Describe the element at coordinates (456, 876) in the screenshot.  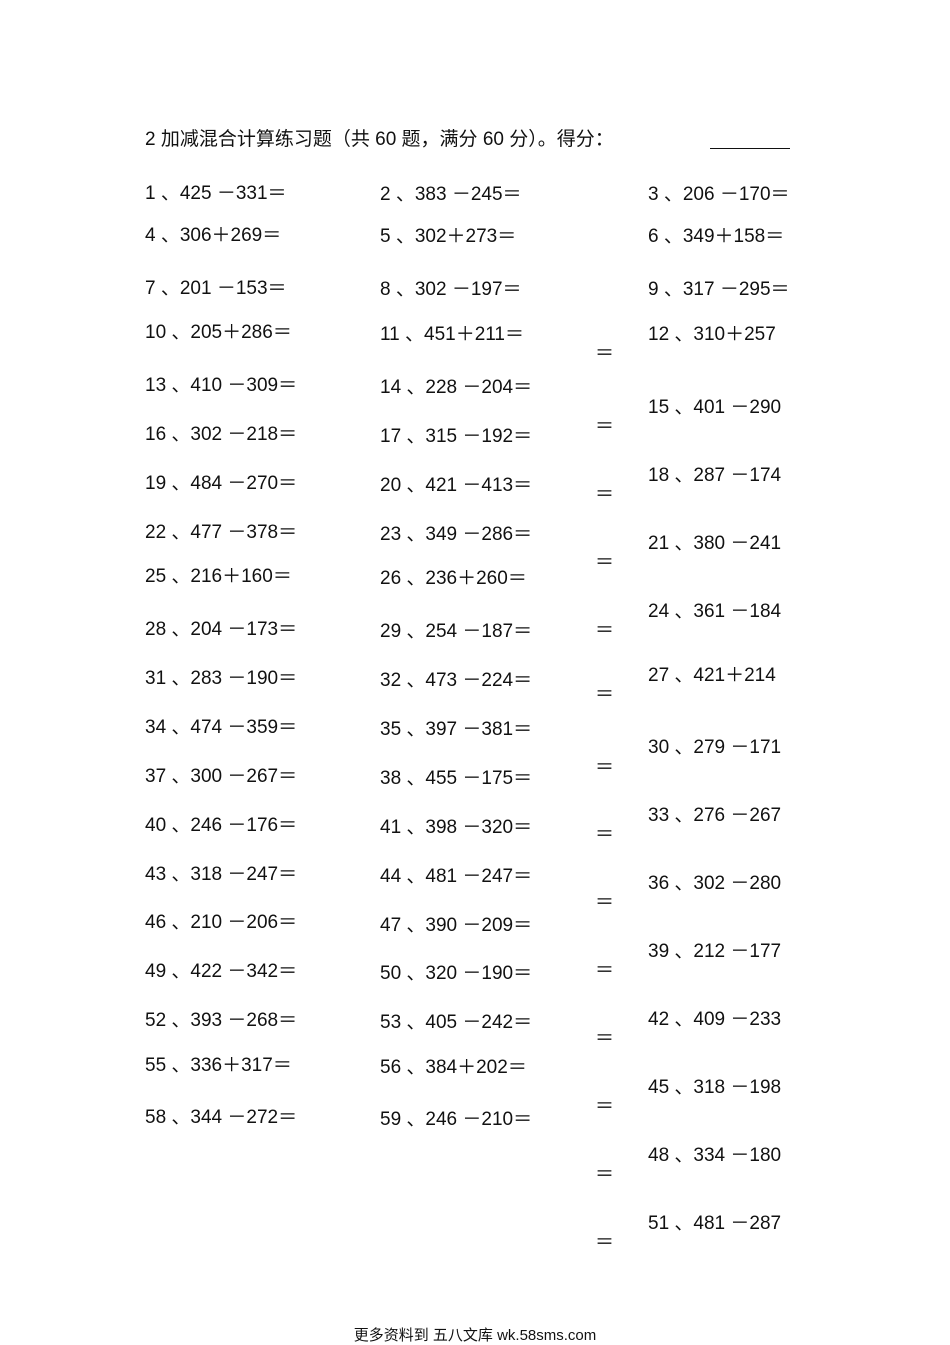
I see `problem-item: 44 、481 －247＝` at that location.